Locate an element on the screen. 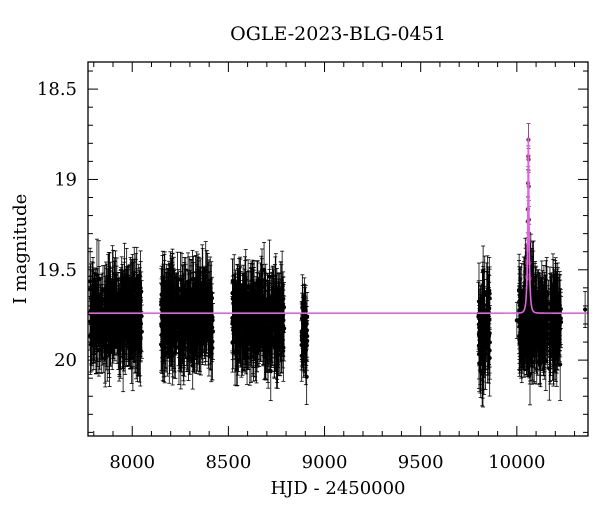  x-tick-labels: 8000 8500 9000 9500 10000 is located at coordinates (327, 462).